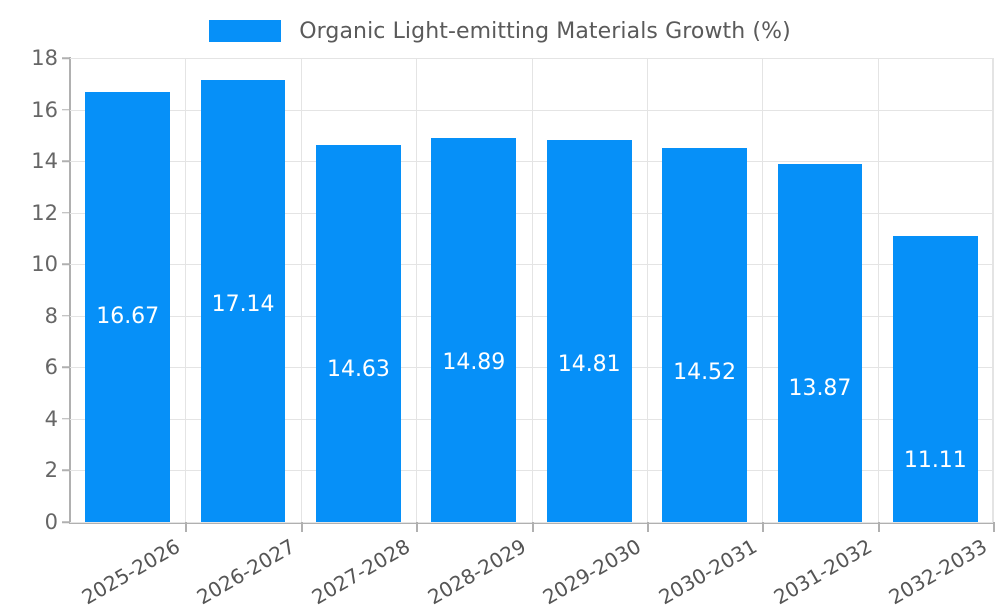 This screenshot has height=609, width=1000. I want to click on y-axis-line, so click(70, 290).